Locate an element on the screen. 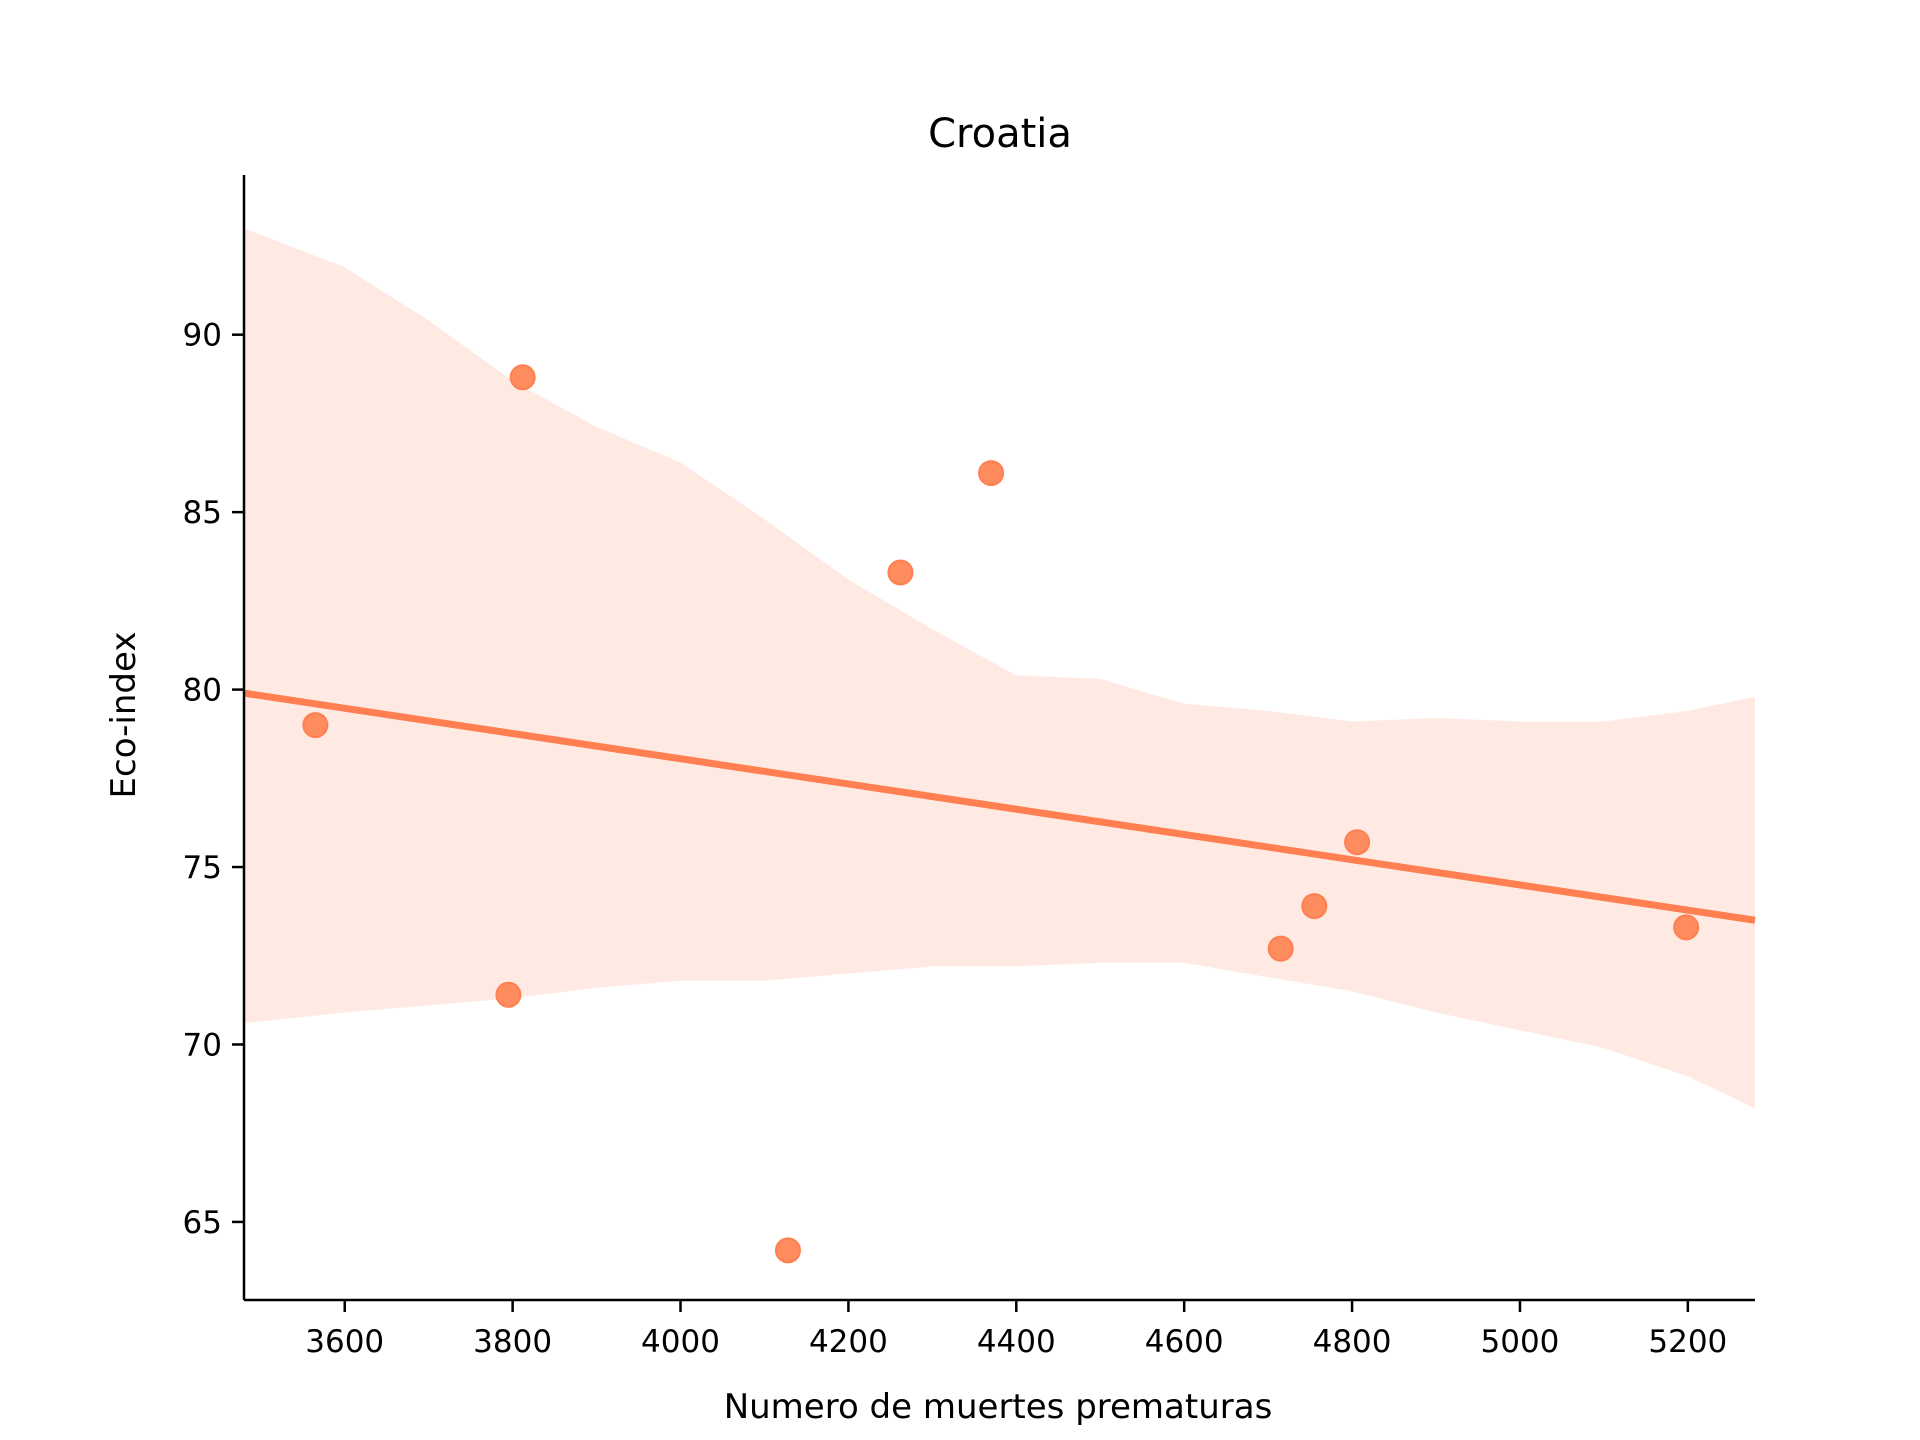  y-tick-label: 85 is located at coordinates (202, 513).